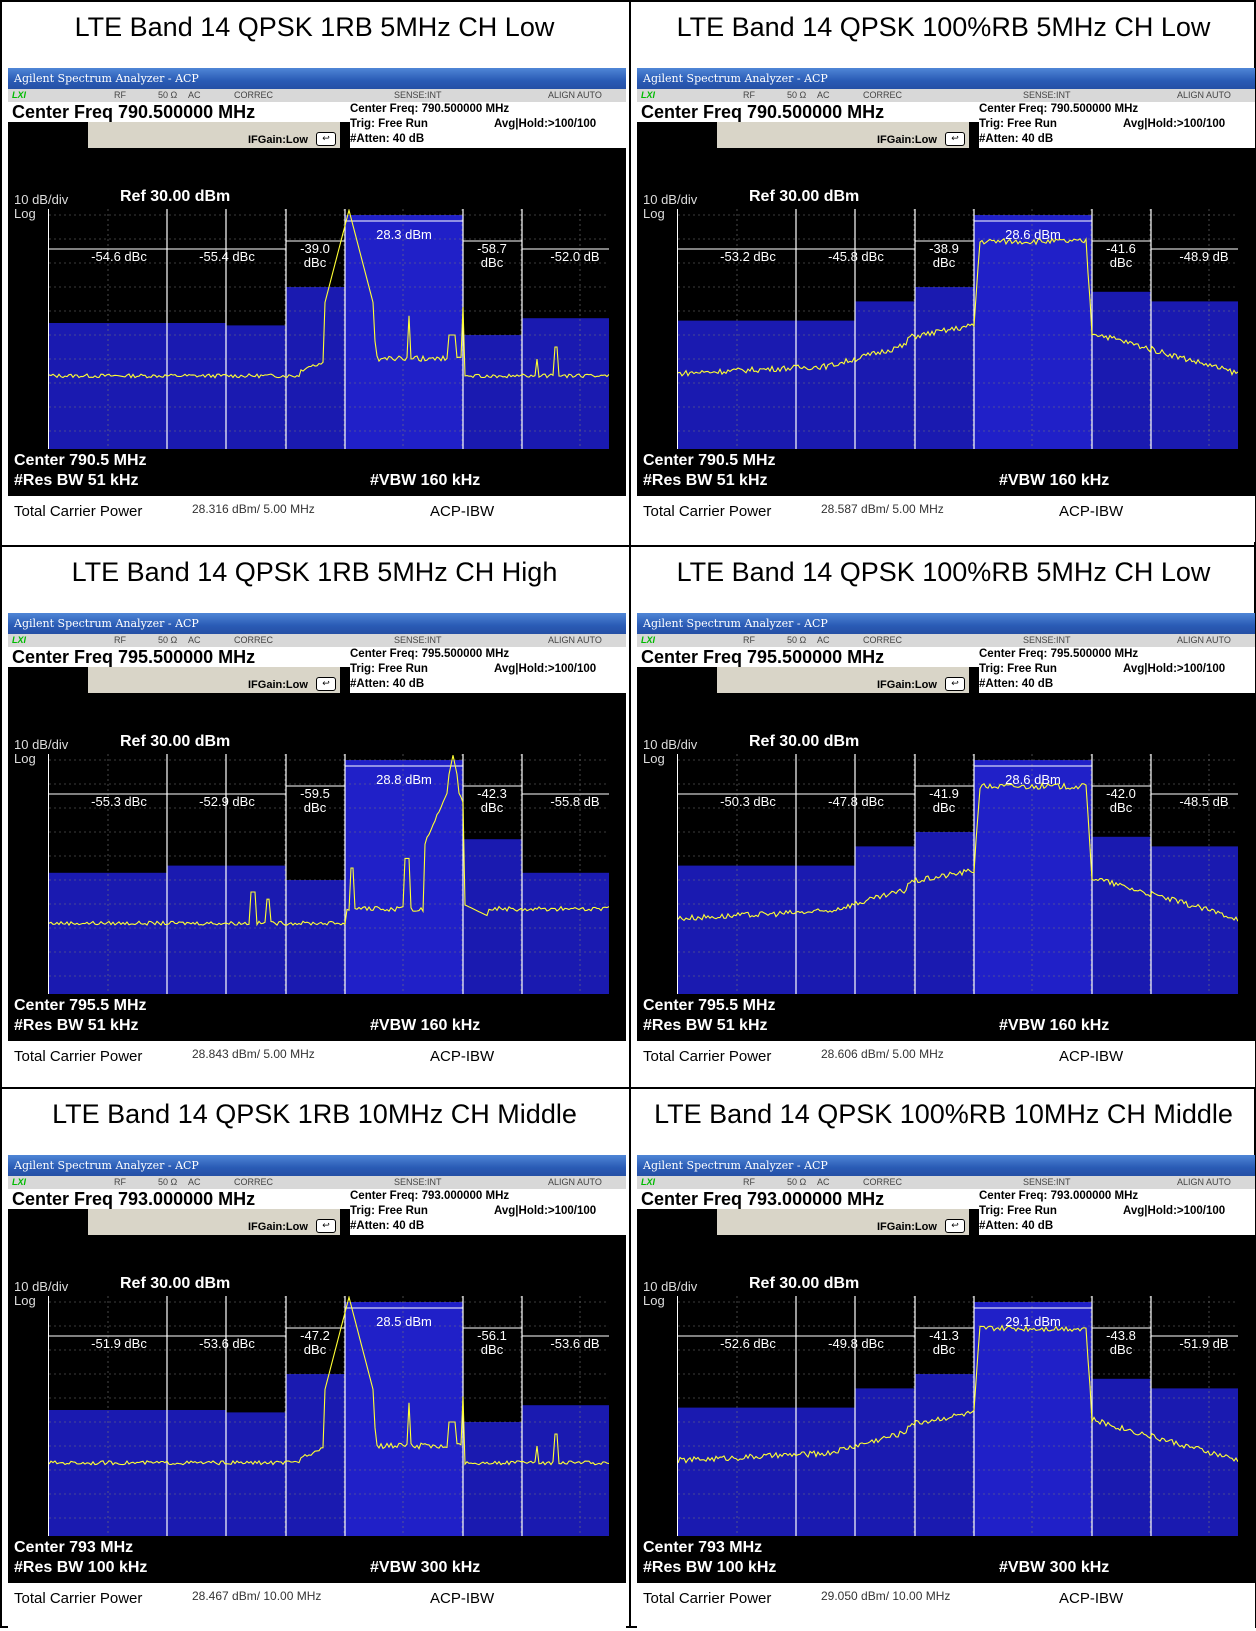  Describe the element at coordinates (430, 109) in the screenshot. I see `info-center-freq: Center Freq: 790.500000 MHz` at that location.